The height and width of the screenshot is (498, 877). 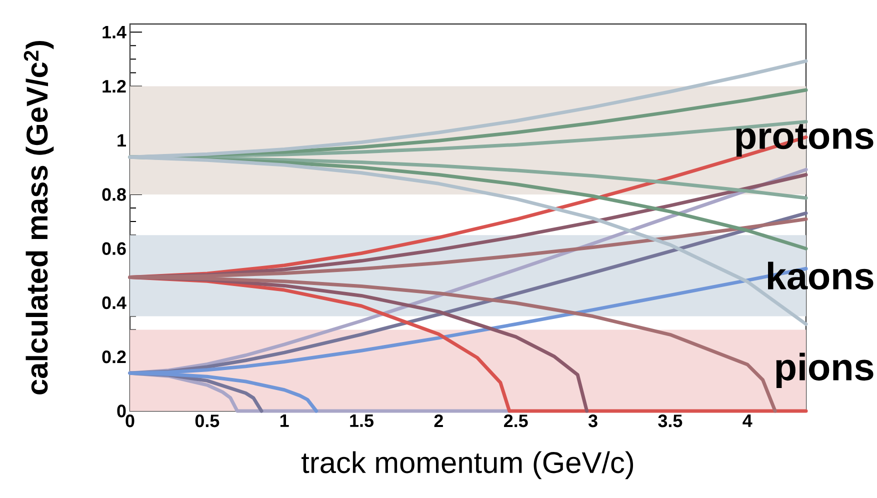 I want to click on y-tick-label: 0.6, so click(x=114, y=248).